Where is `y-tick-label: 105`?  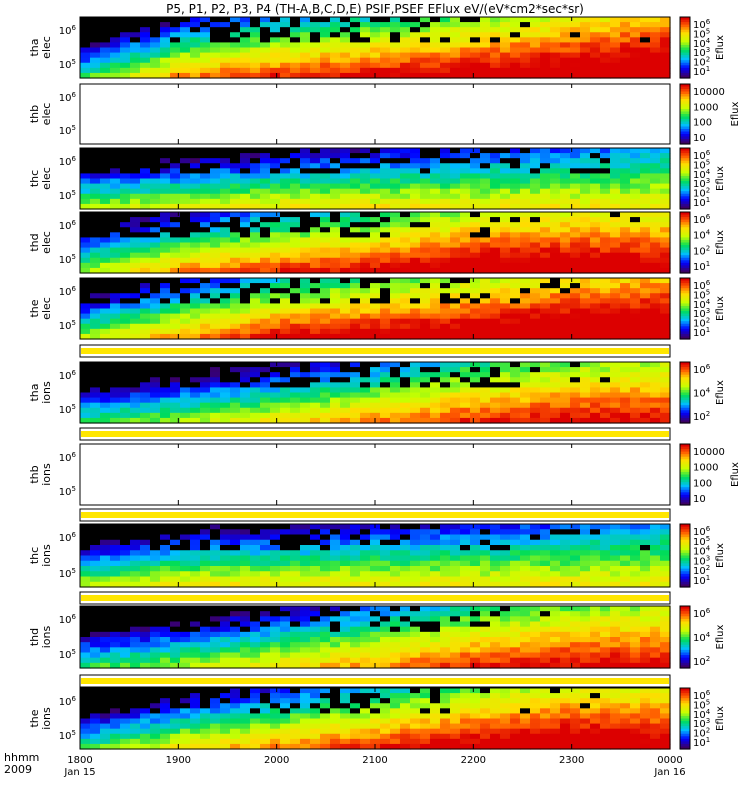
y-tick-label: 105 is located at coordinates (67, 573).